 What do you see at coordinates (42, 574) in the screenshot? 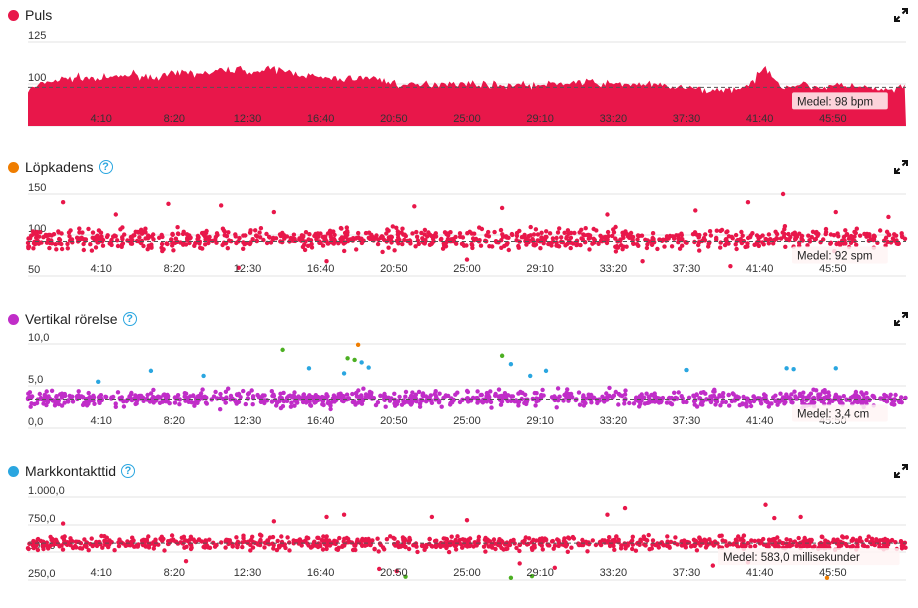
I see `y-tick-label: 250,0` at bounding box center [42, 574].